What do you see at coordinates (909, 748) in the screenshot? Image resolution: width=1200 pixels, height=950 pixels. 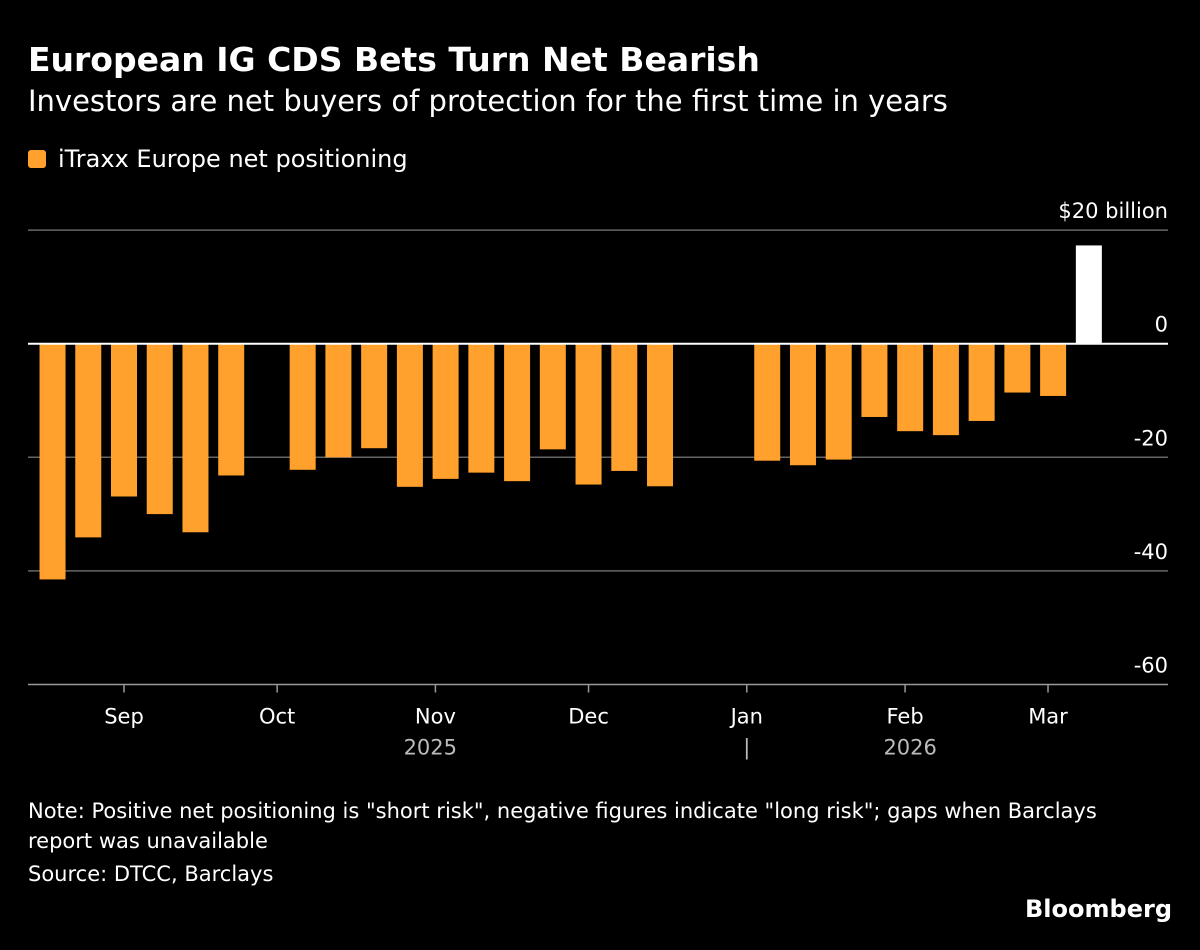 I see `year-label: 2026` at bounding box center [909, 748].